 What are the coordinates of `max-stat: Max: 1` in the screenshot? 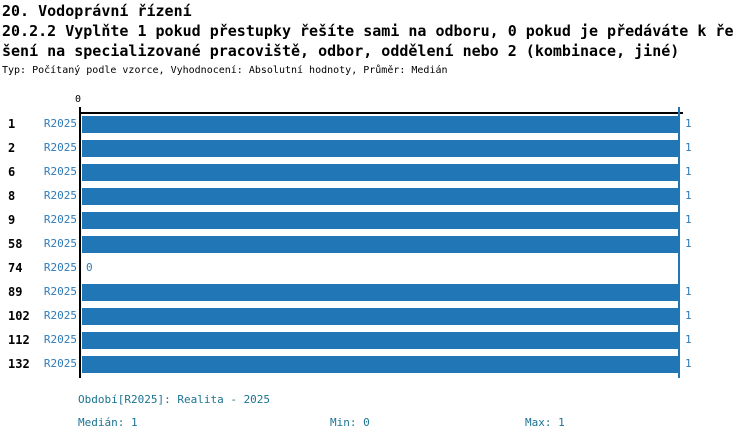 It's located at (545, 422).